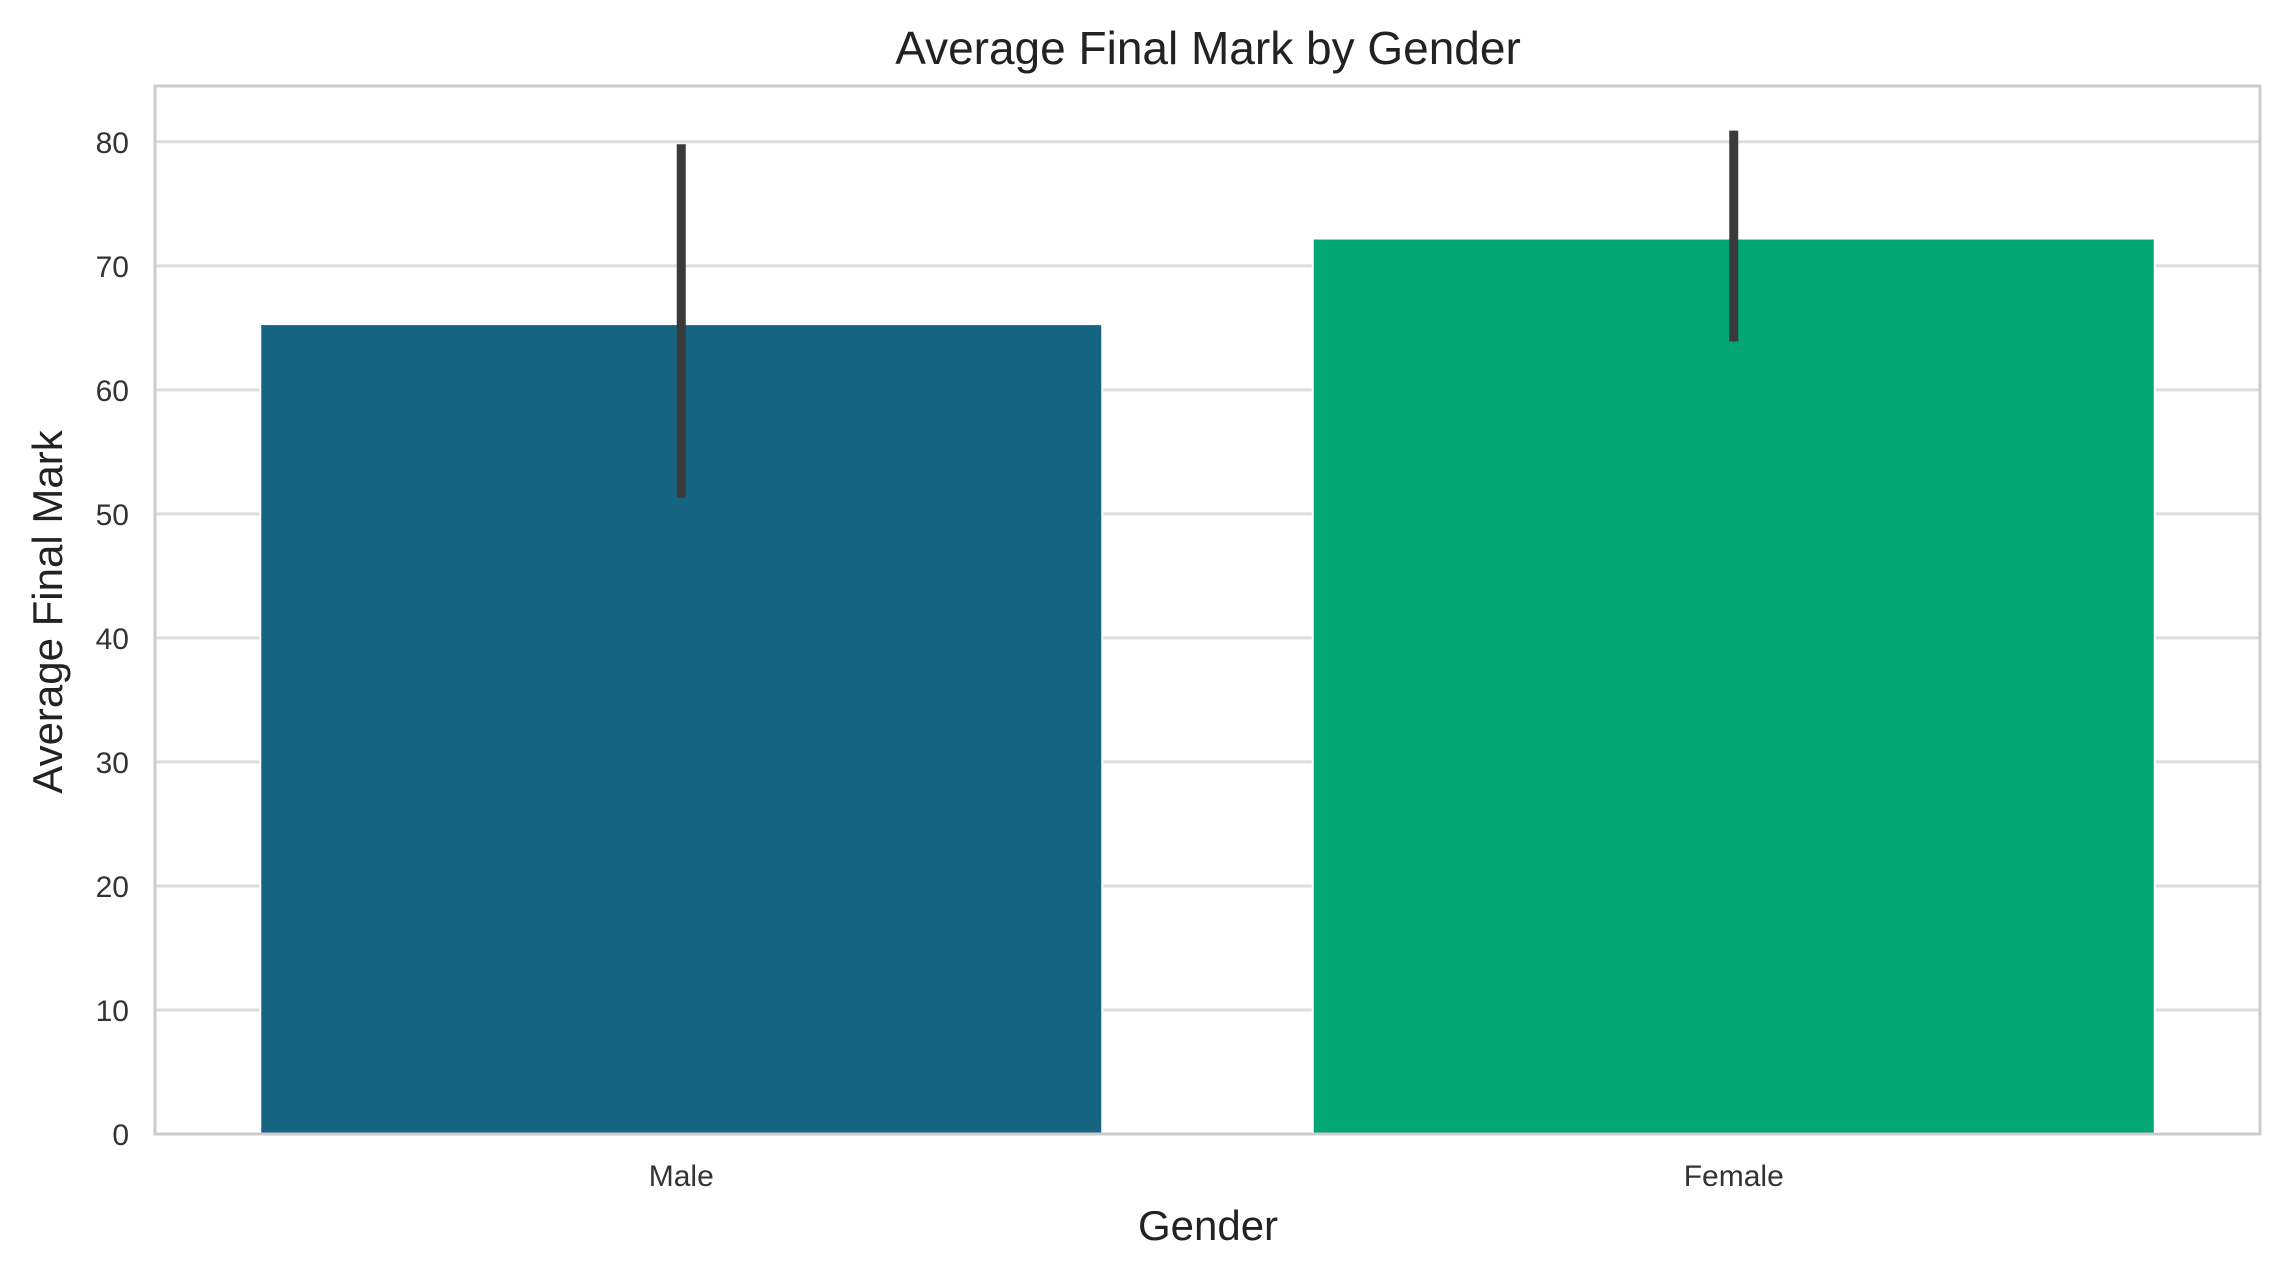 This screenshot has width=2290, height=1270. What do you see at coordinates (112, 391) in the screenshot?
I see `y-tick-label: 60` at bounding box center [112, 391].